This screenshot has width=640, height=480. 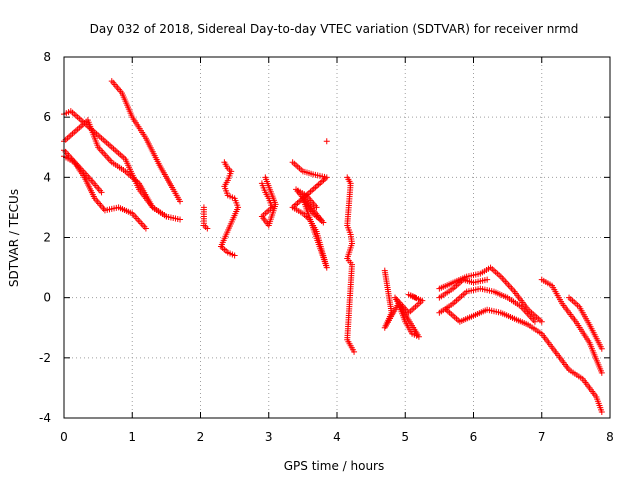 What do you see at coordinates (47, 117) in the screenshot?
I see `y-tick-label: 6` at bounding box center [47, 117].